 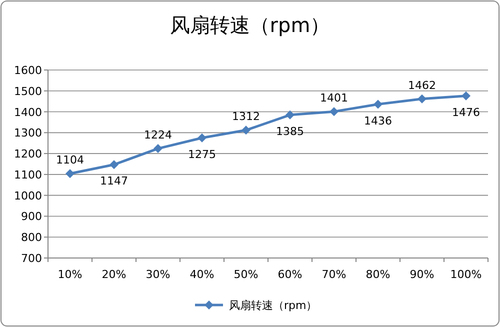 I want to click on y-tick-label: 800, so click(x=31, y=237).